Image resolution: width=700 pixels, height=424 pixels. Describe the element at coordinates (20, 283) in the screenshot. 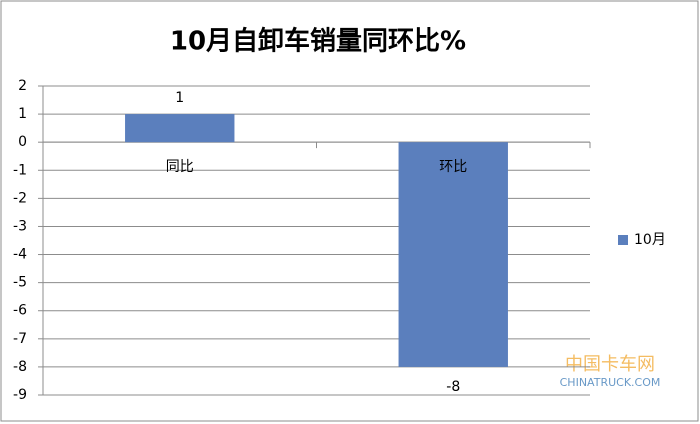

I see `y-tick-label: -5` at that location.